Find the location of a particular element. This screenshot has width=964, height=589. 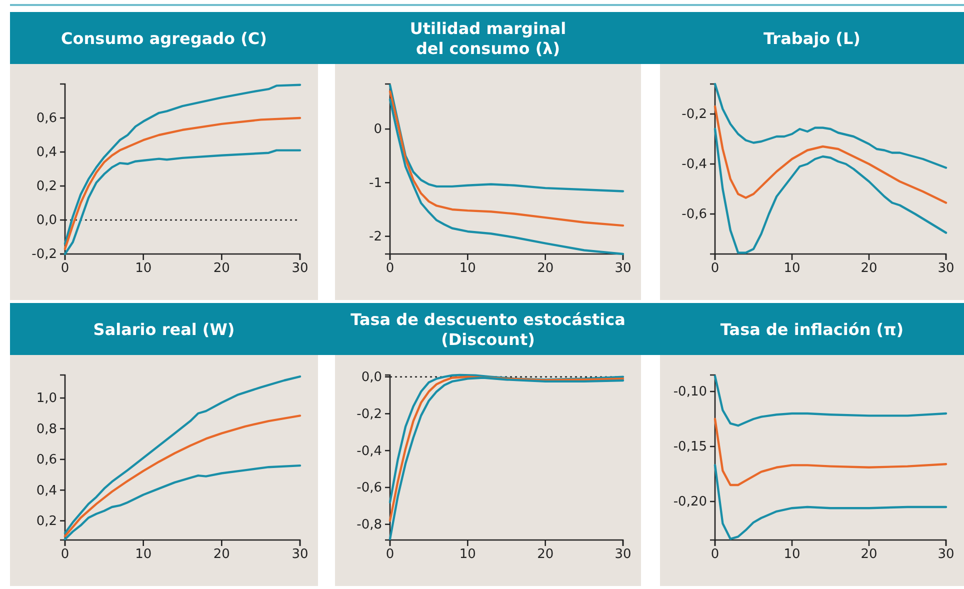

chart-title: Tasa de descuento estocástica (Discount) is located at coordinates (488, 329).